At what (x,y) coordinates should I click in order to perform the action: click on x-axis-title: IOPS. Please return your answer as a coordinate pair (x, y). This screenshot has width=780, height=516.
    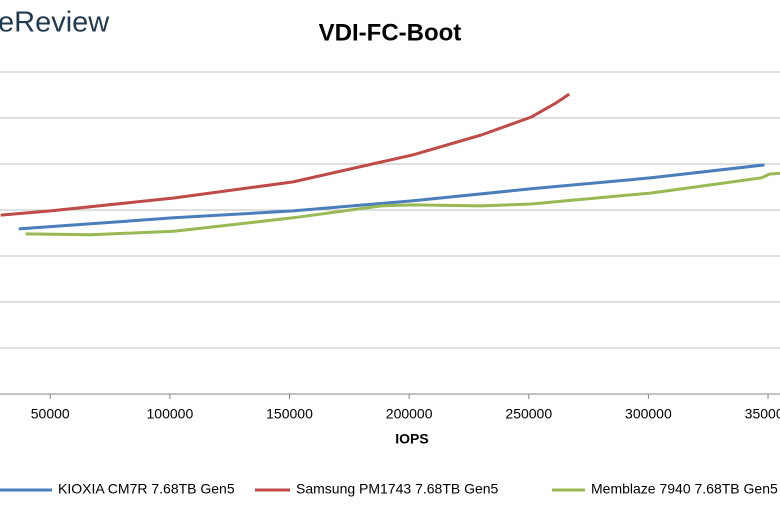
    Looking at the image, I should click on (411, 439).